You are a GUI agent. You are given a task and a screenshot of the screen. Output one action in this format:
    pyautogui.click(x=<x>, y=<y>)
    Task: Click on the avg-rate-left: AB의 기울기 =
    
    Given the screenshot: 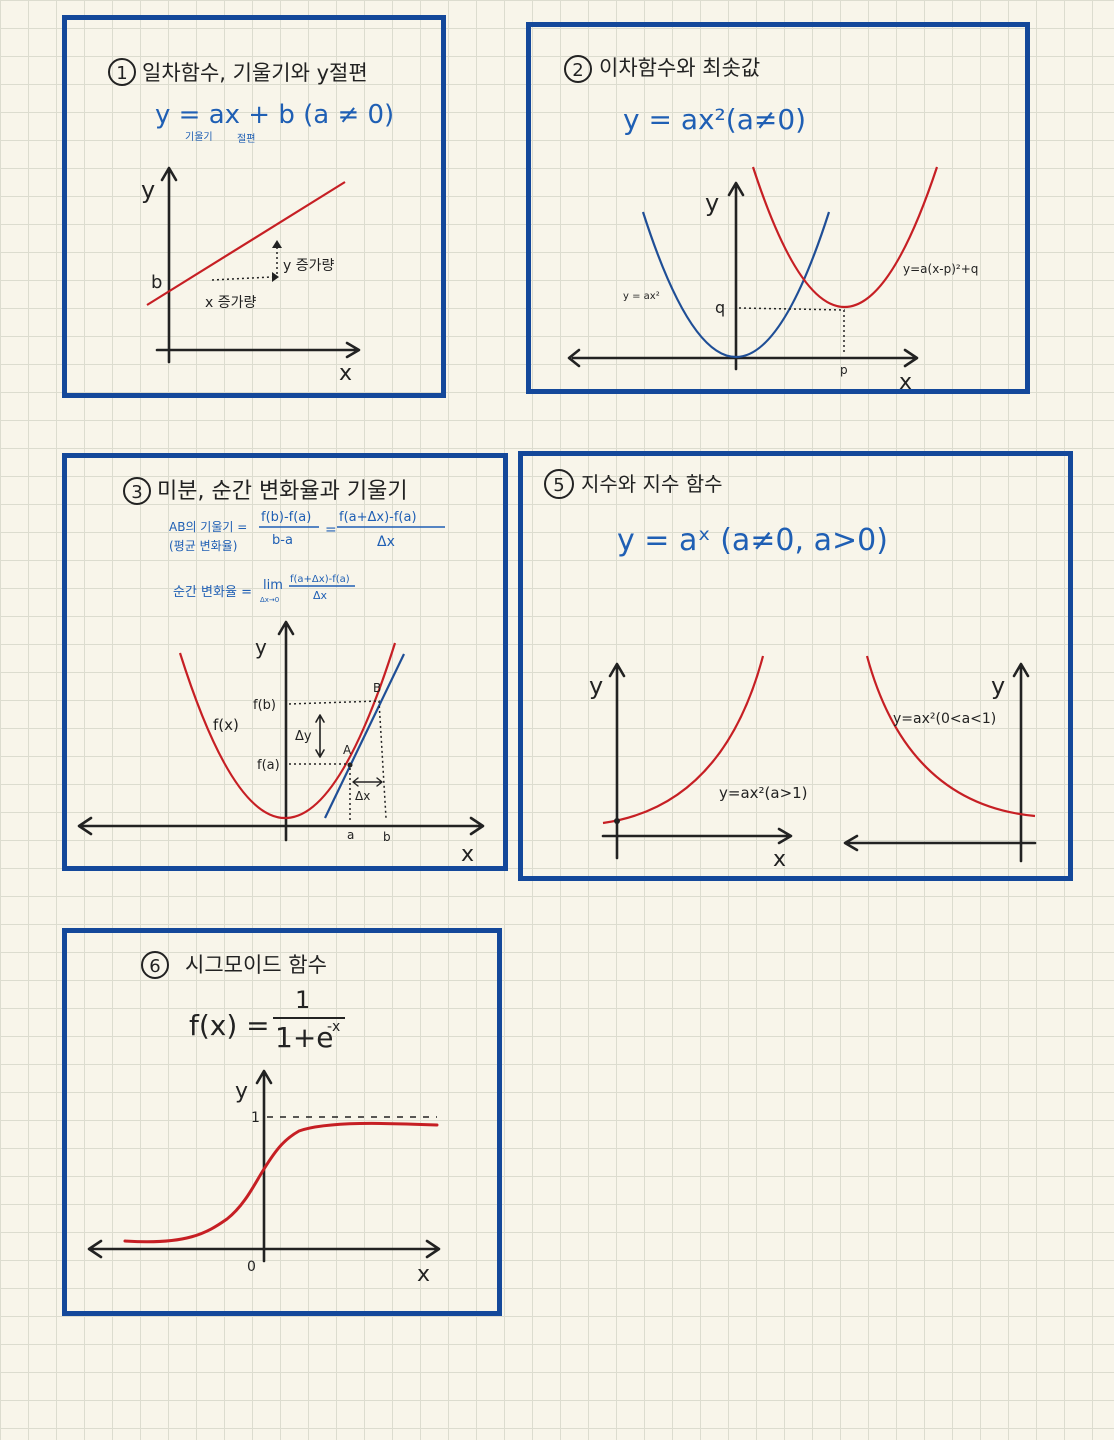 What is the action you would take?
    pyautogui.click(x=208, y=527)
    